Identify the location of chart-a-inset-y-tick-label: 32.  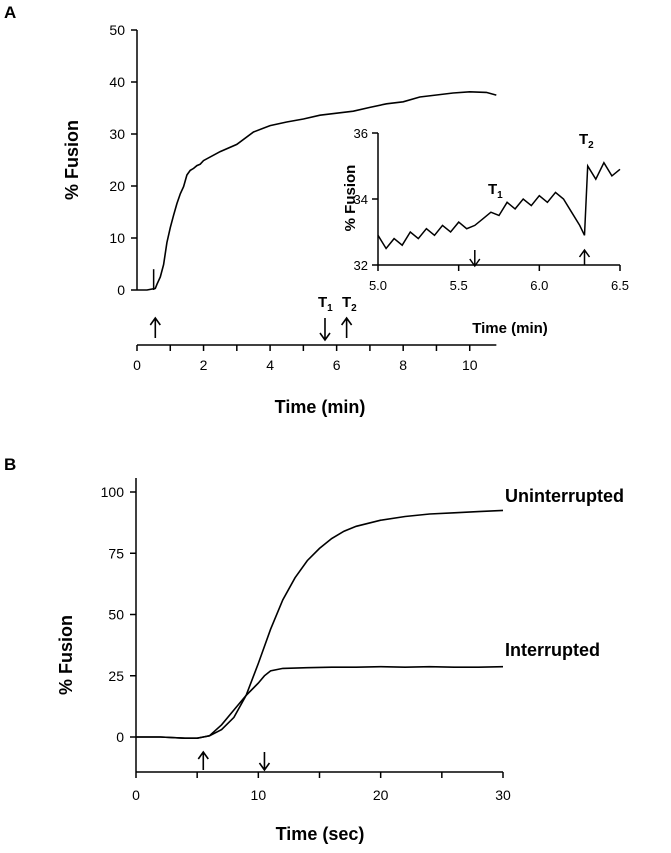
(361, 265).